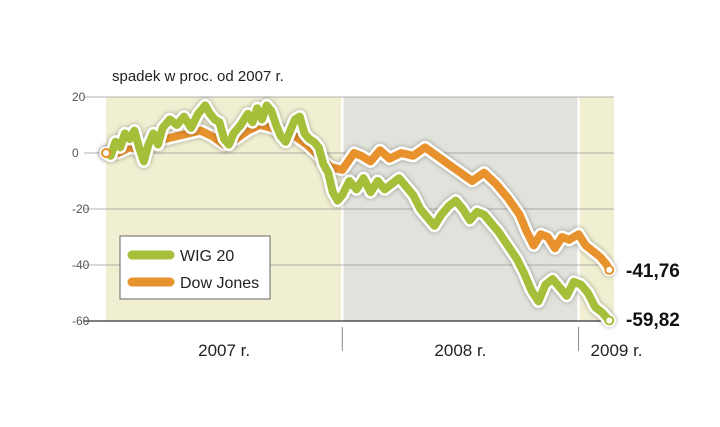 This screenshot has width=720, height=427. What do you see at coordinates (420, 343) in the screenshot?
I see `period-axis: 2007 r. 2008 r. 2009 r.` at bounding box center [420, 343].